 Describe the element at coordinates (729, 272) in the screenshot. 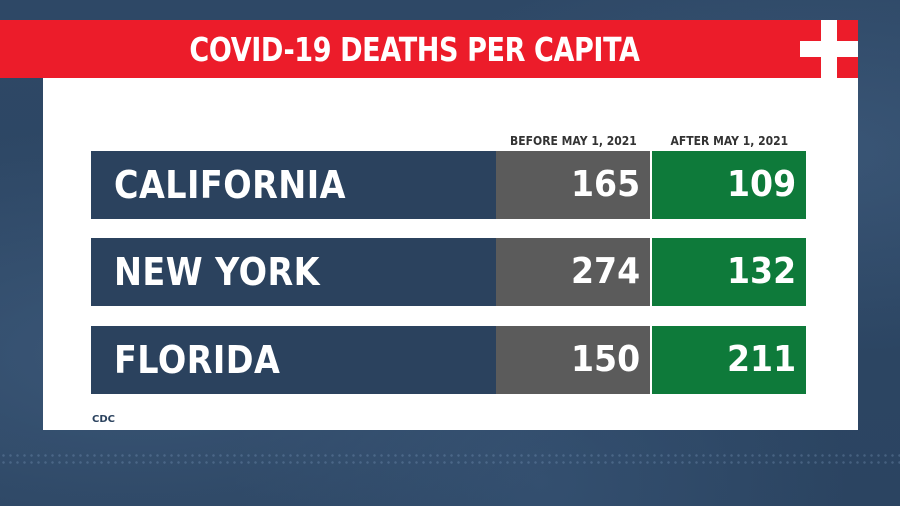

I see `value-after: 132` at that location.